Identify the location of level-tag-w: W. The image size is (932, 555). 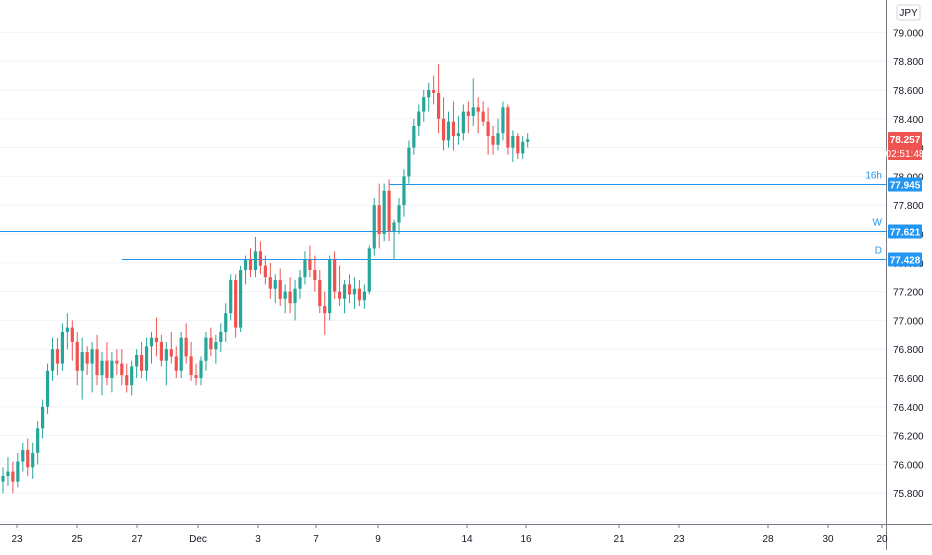
(878, 223).